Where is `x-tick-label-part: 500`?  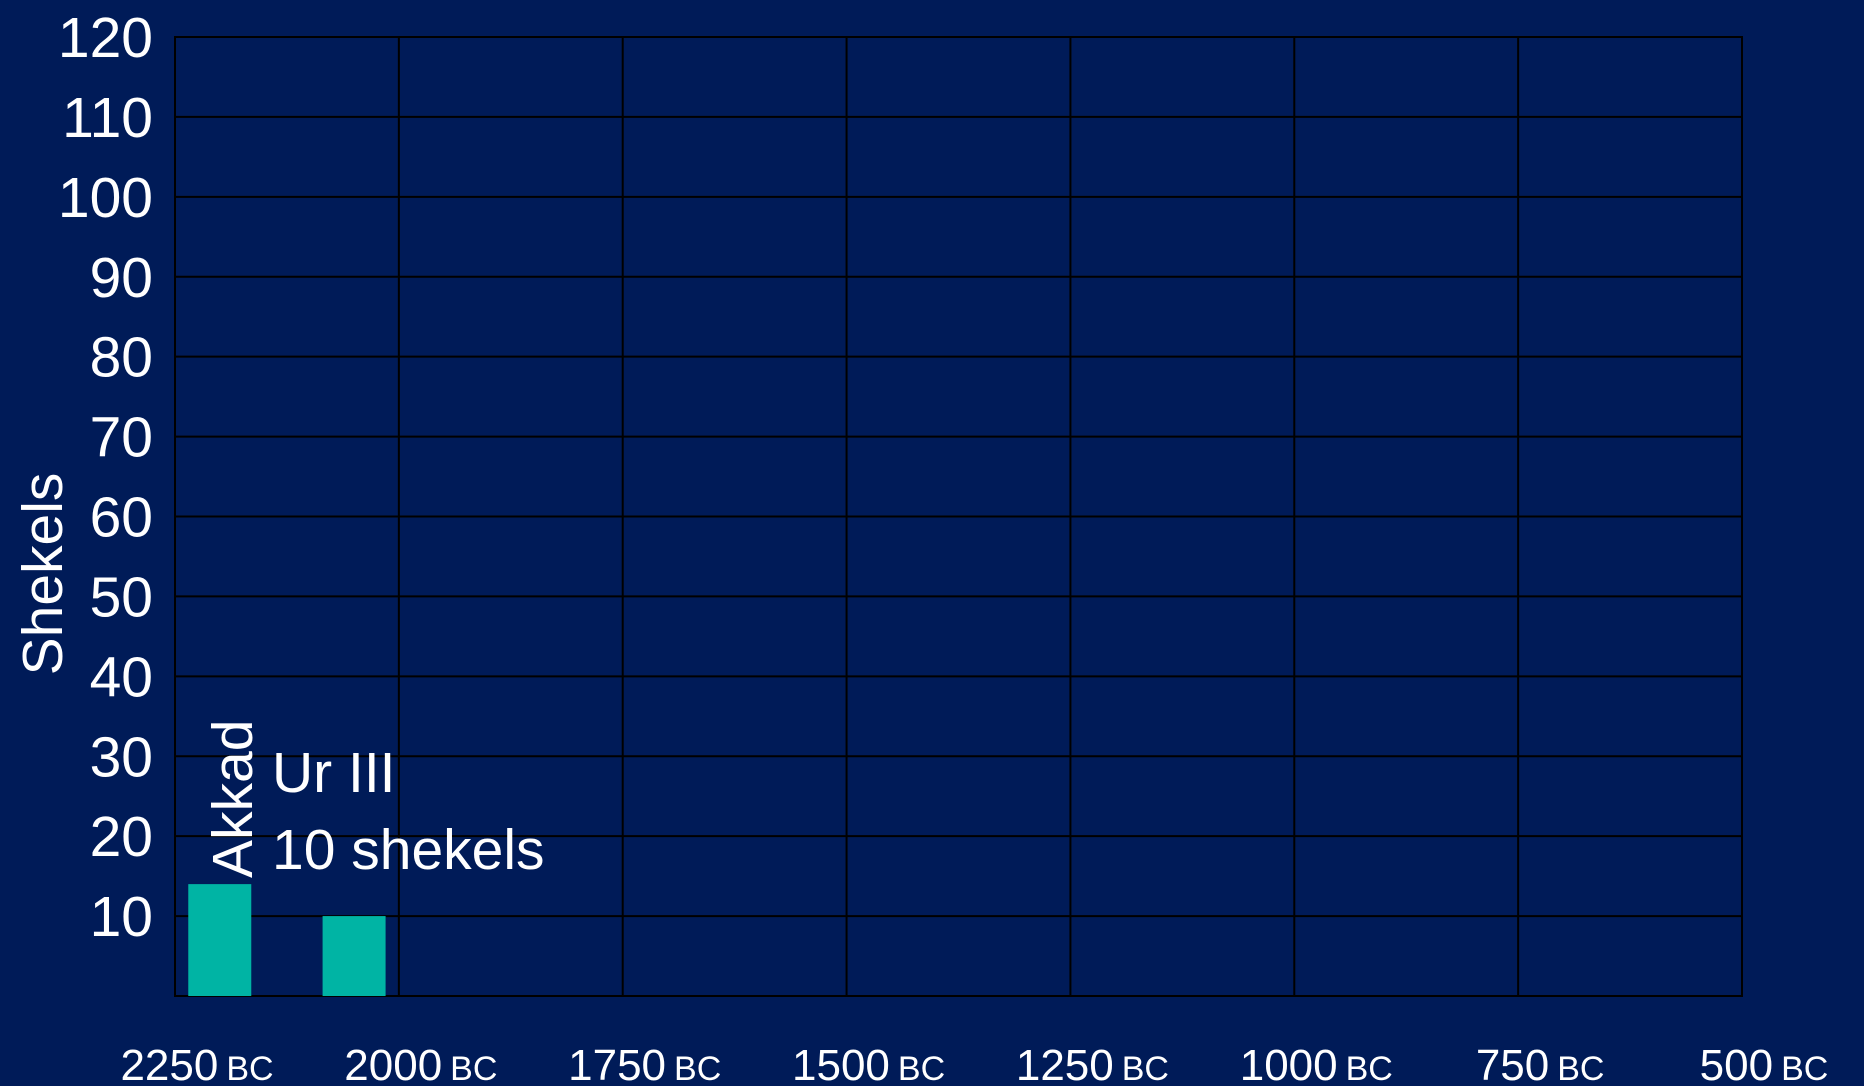 x-tick-label-part: 500 is located at coordinates (1736, 1063).